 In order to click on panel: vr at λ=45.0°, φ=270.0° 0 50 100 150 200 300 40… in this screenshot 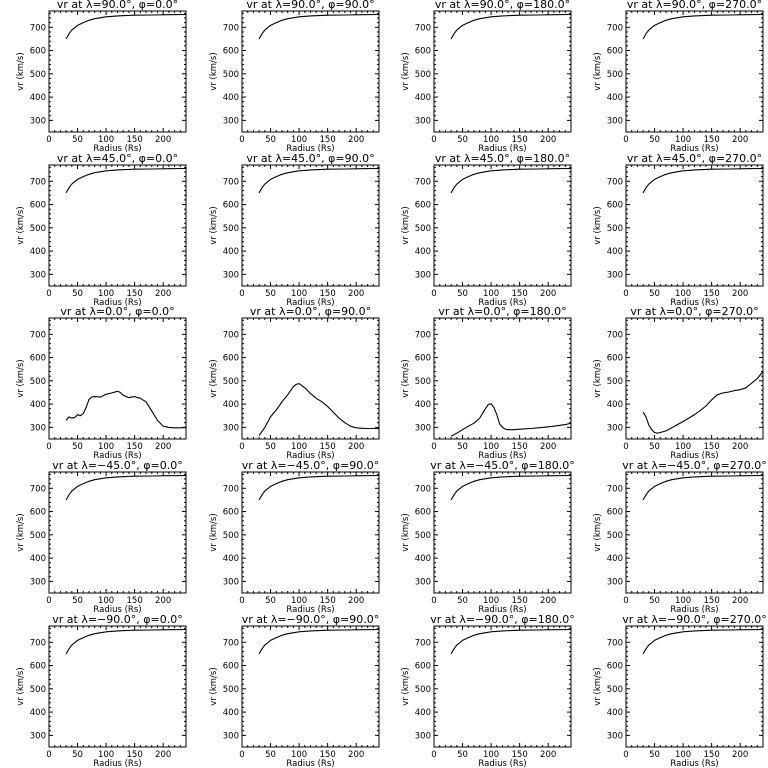, I will do `click(678, 230)`.